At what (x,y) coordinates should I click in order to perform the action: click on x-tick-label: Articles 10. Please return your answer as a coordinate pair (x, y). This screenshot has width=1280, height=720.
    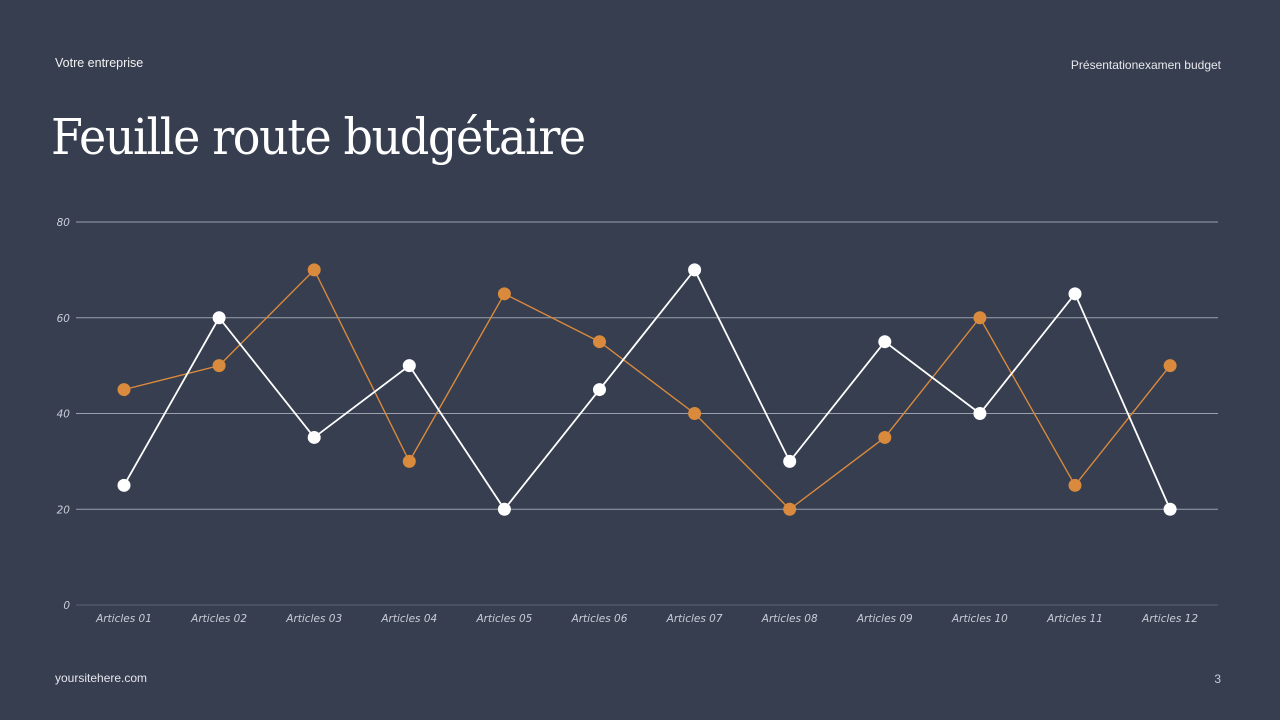
    Looking at the image, I should click on (979, 619).